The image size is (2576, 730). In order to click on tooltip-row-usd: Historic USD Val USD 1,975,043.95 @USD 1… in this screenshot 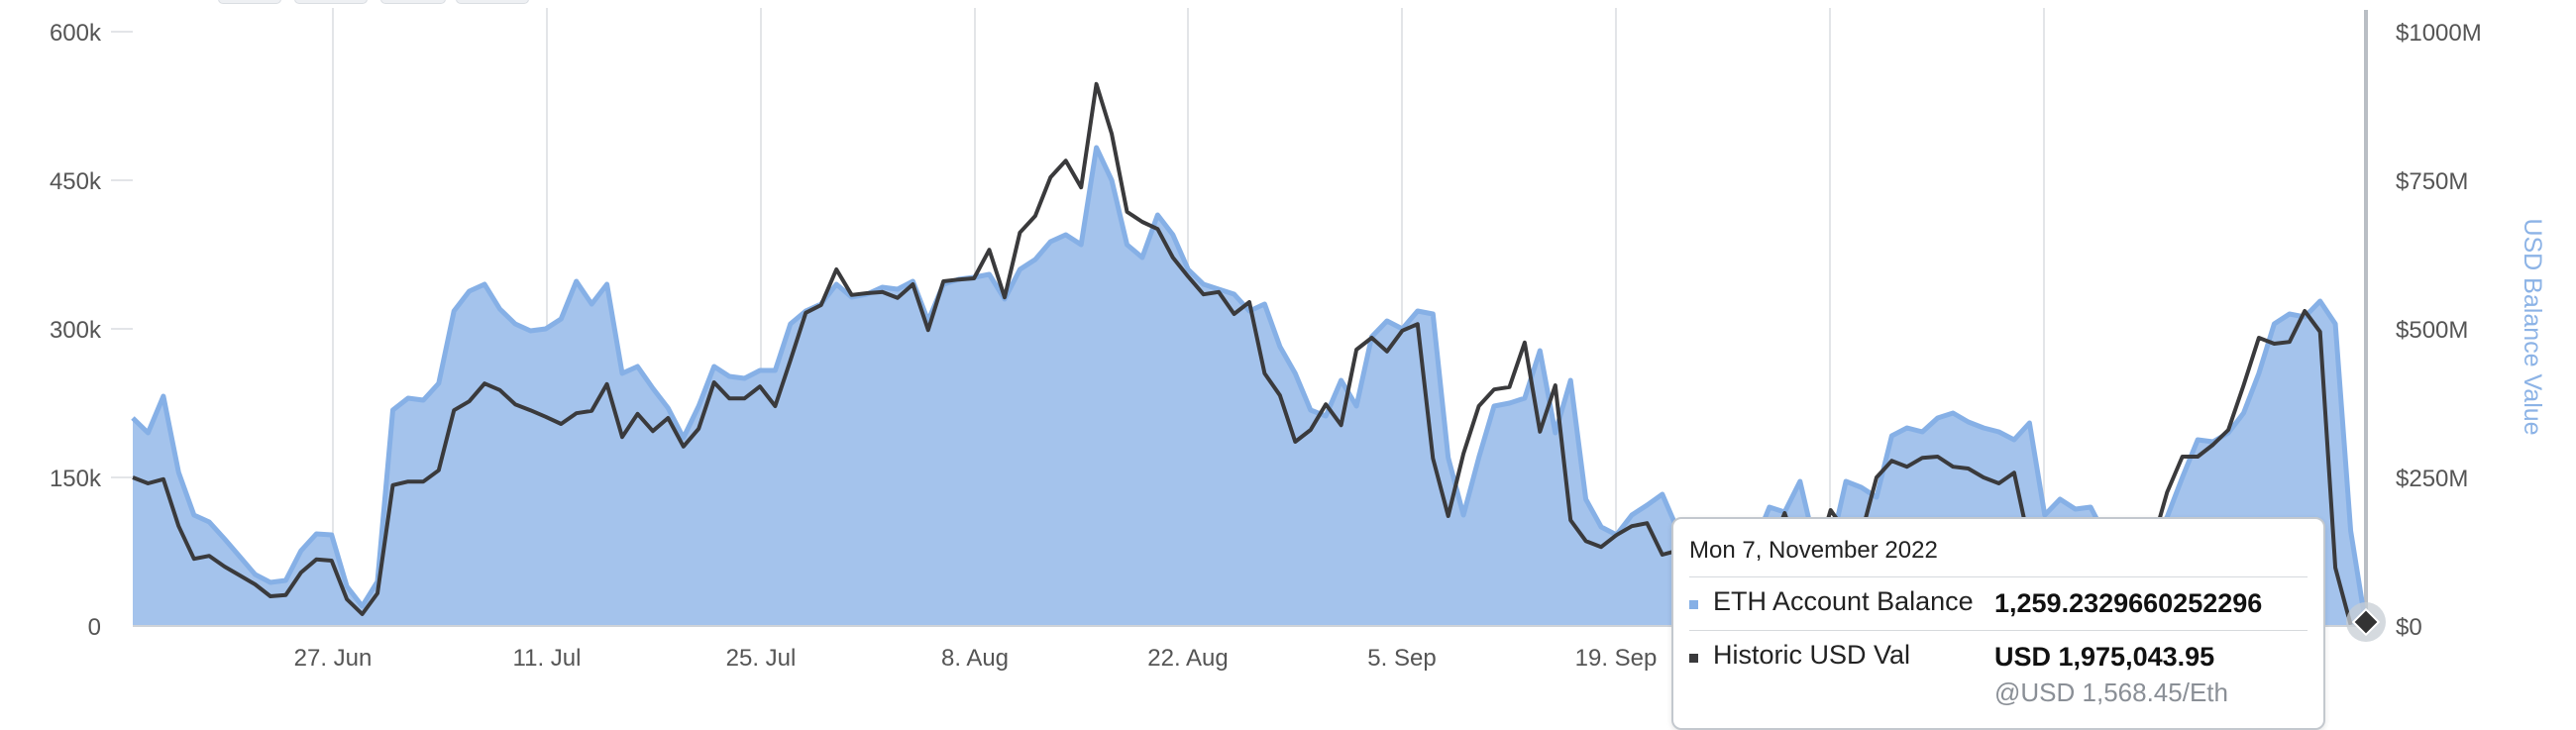, I will do `click(1998, 673)`.